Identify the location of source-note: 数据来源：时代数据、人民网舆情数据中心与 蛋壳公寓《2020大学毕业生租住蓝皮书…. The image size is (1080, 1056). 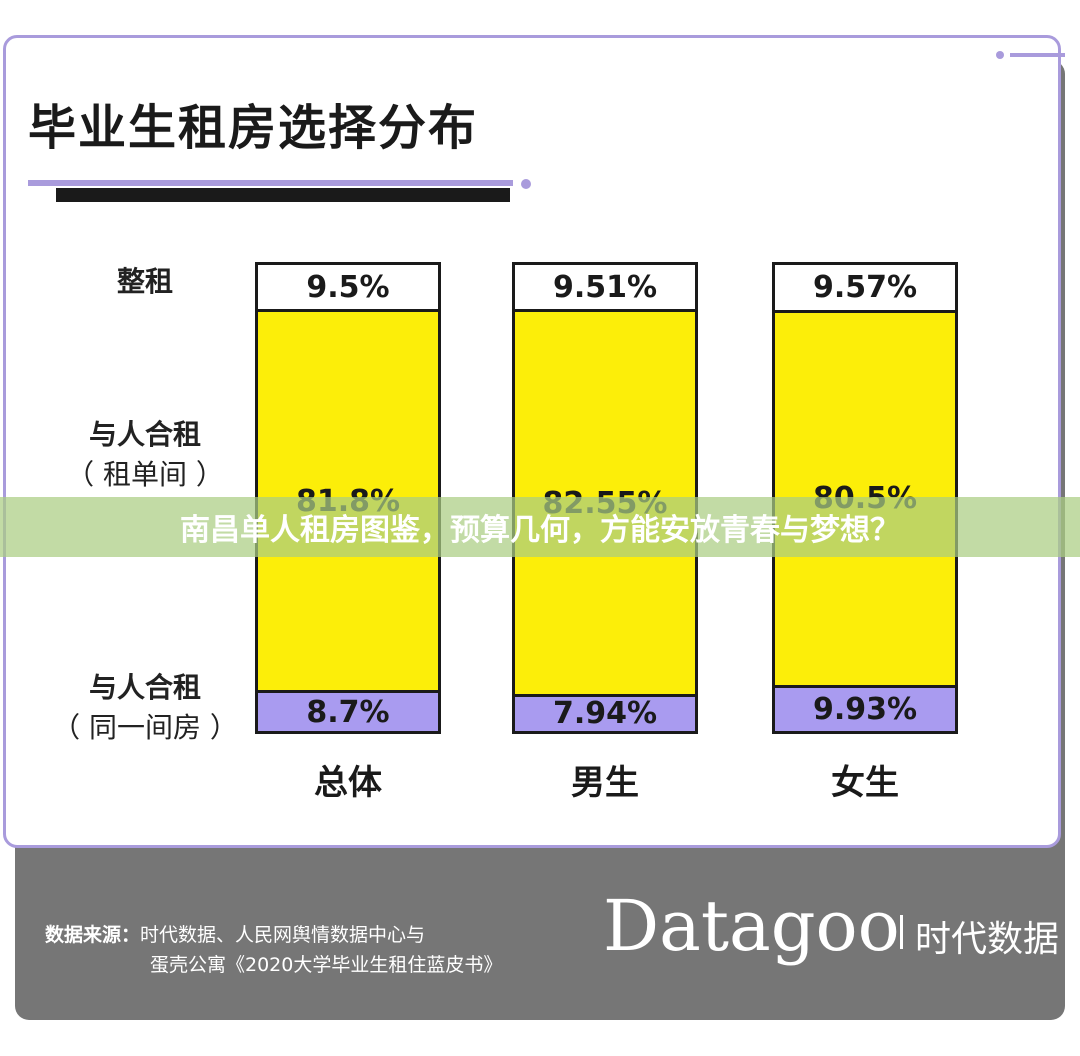
(273, 950).